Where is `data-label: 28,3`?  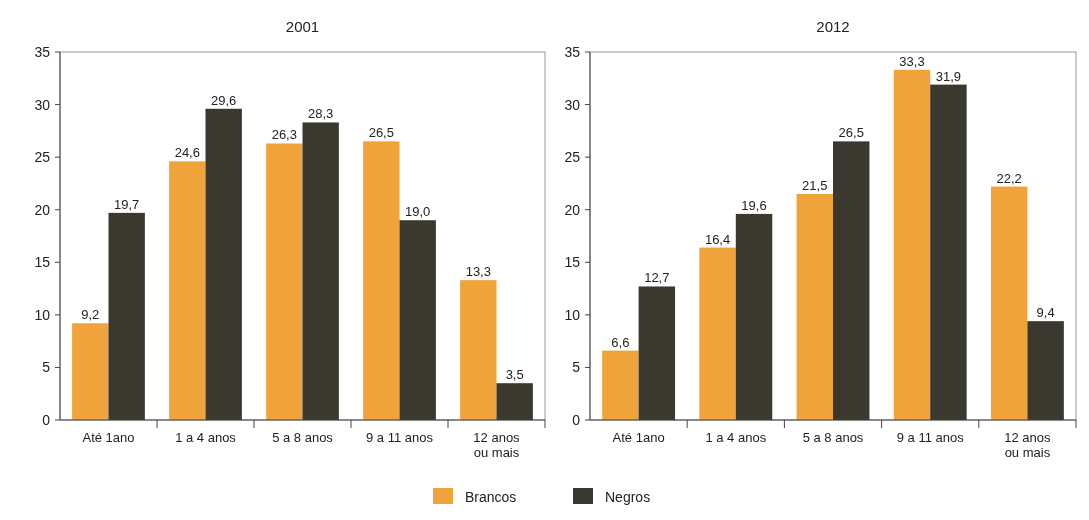
data-label: 28,3 is located at coordinates (321, 114).